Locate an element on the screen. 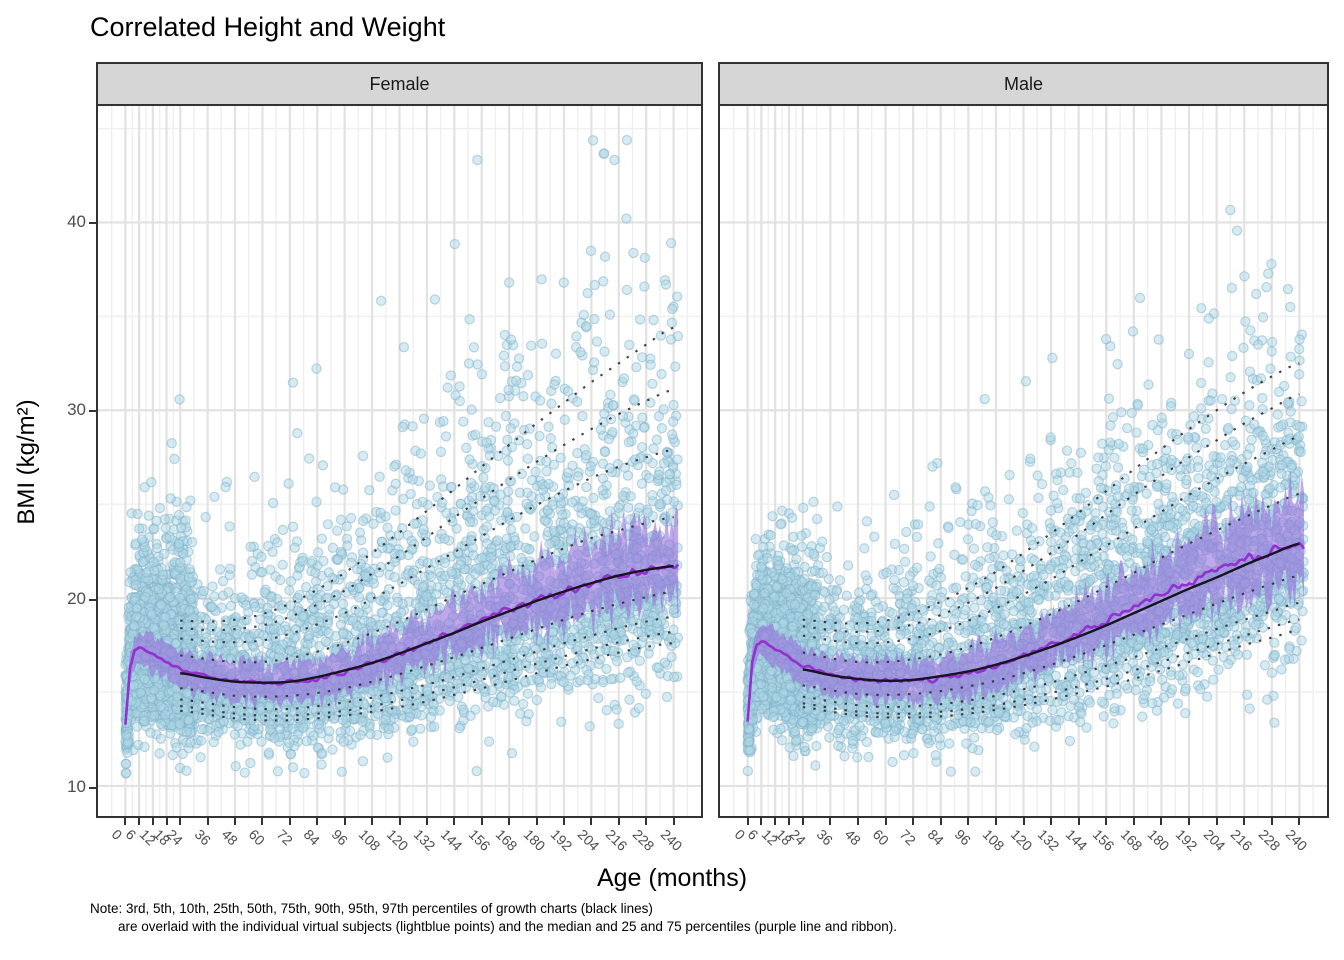 This screenshot has width=1344, height=960. y-tick-label: 20 is located at coordinates (76, 598).